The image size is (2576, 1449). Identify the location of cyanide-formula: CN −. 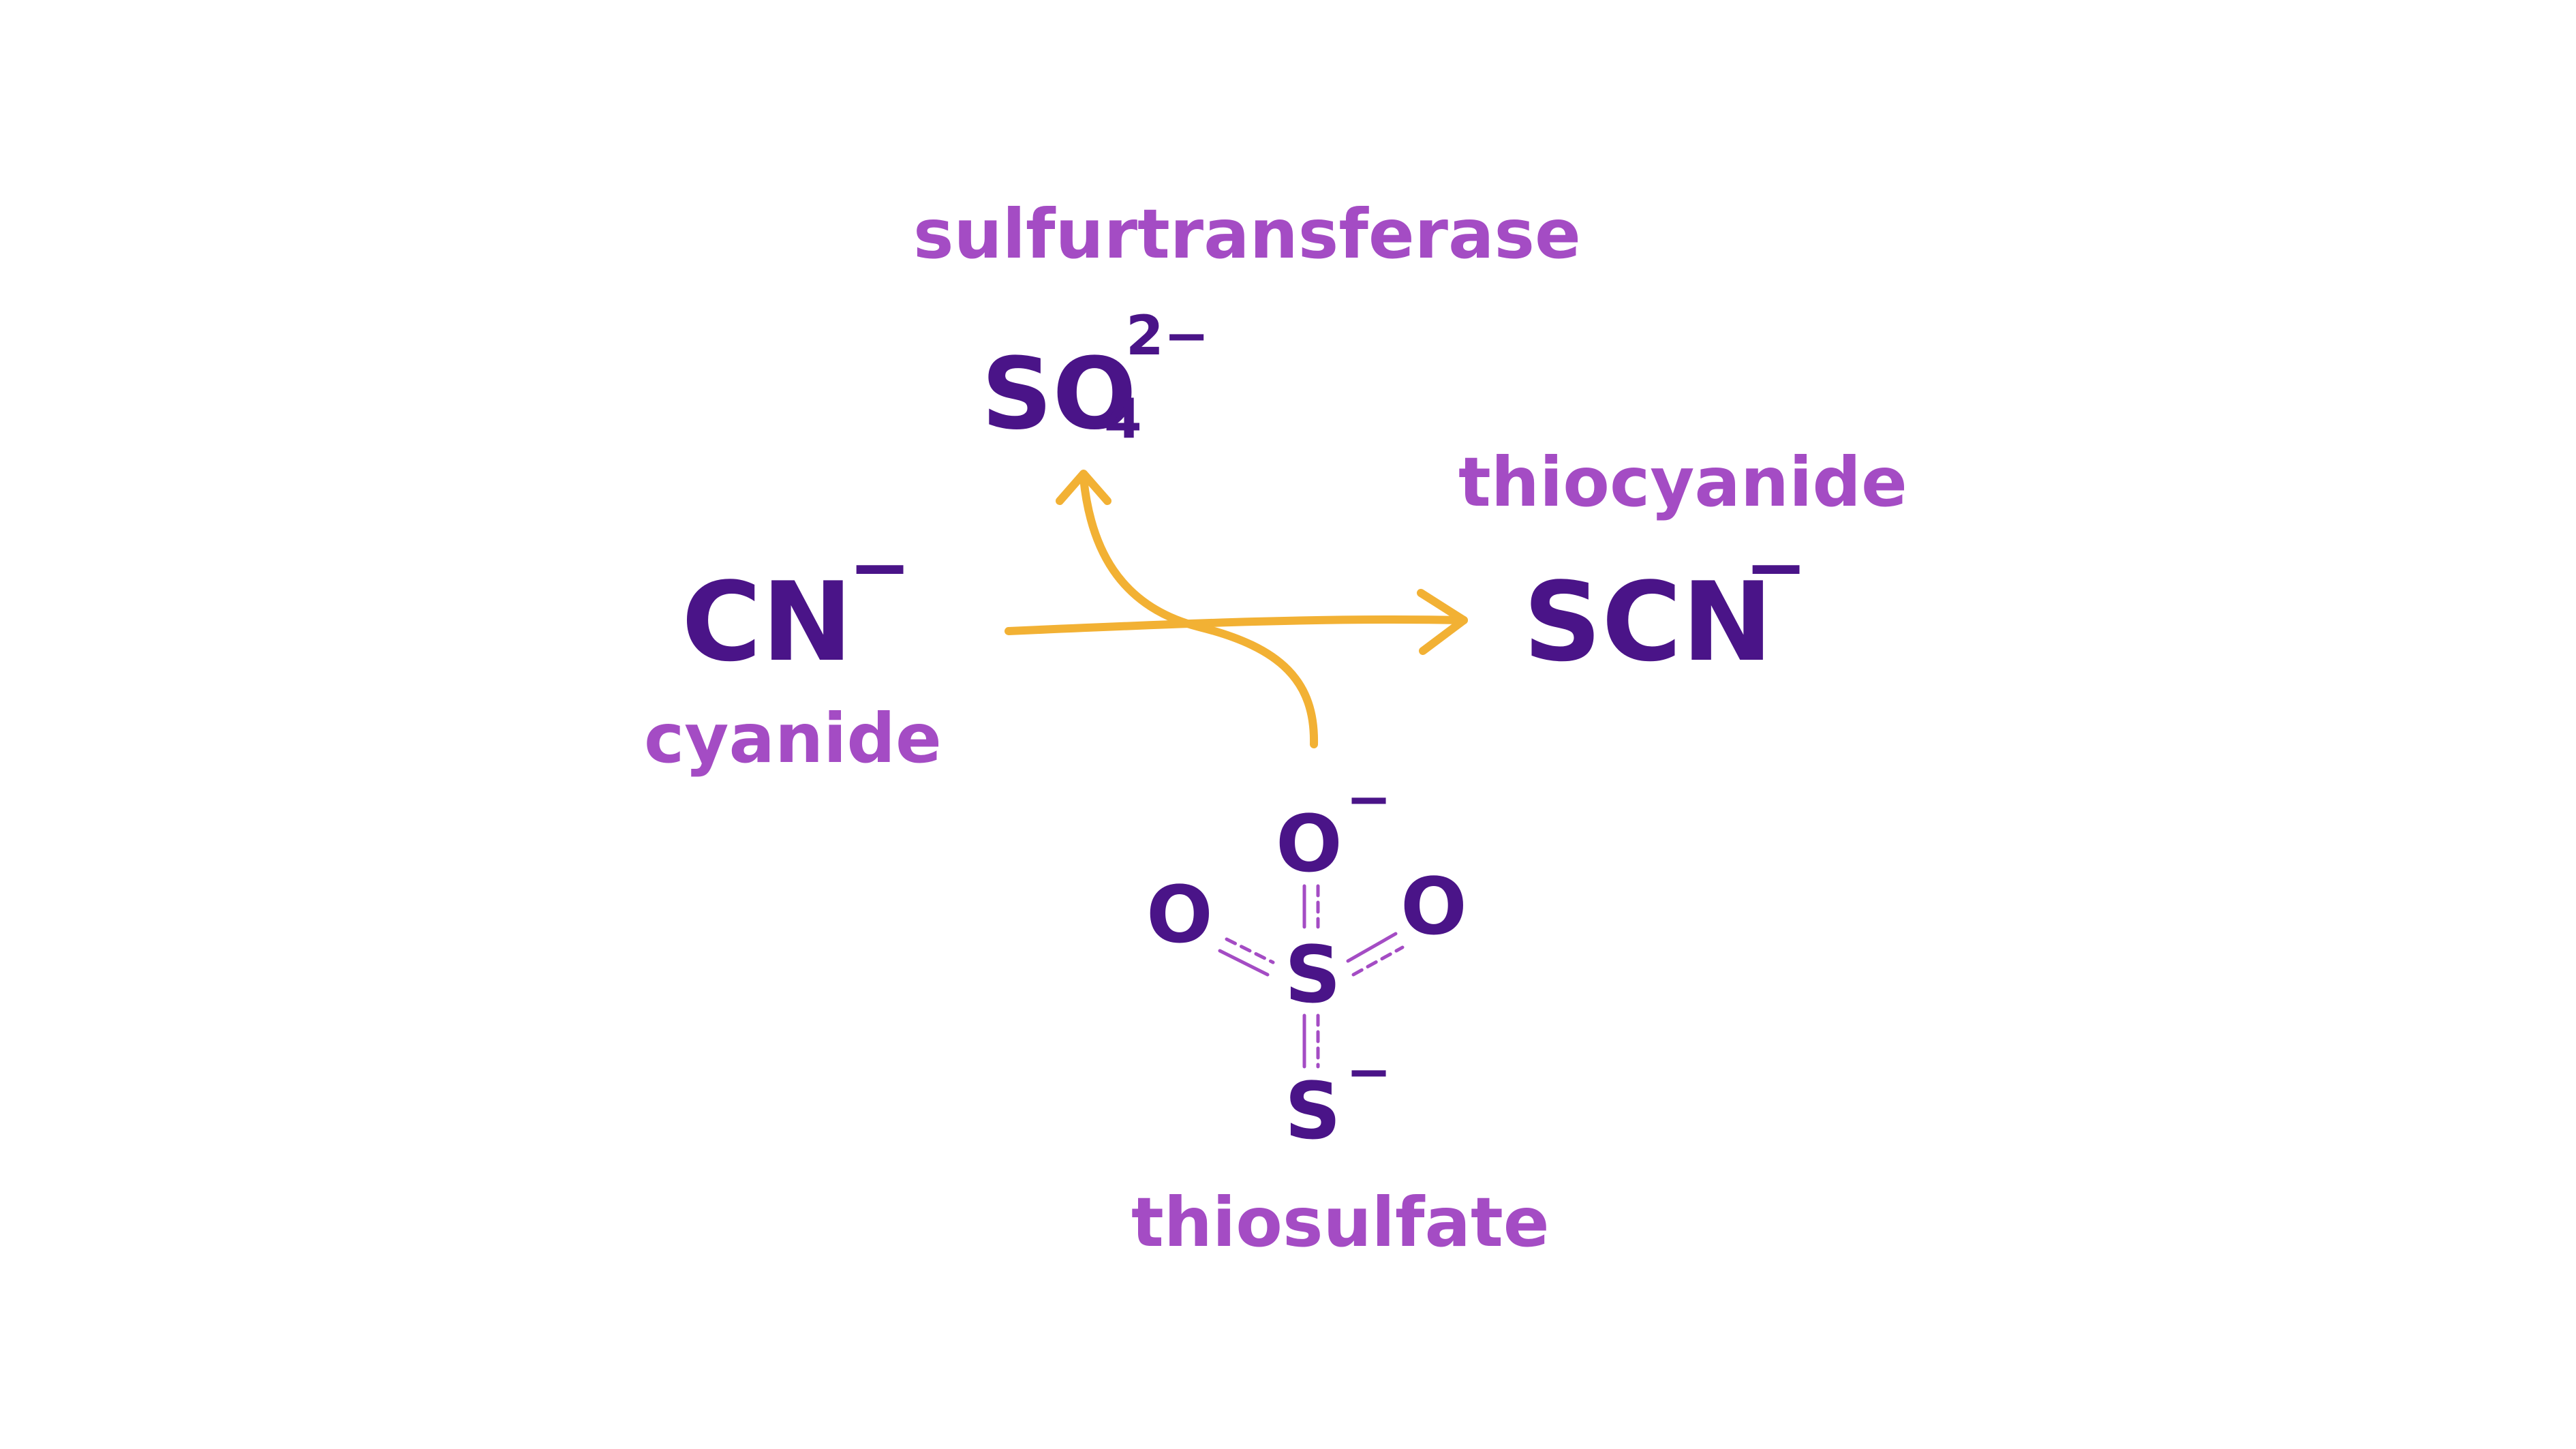
(796, 605).